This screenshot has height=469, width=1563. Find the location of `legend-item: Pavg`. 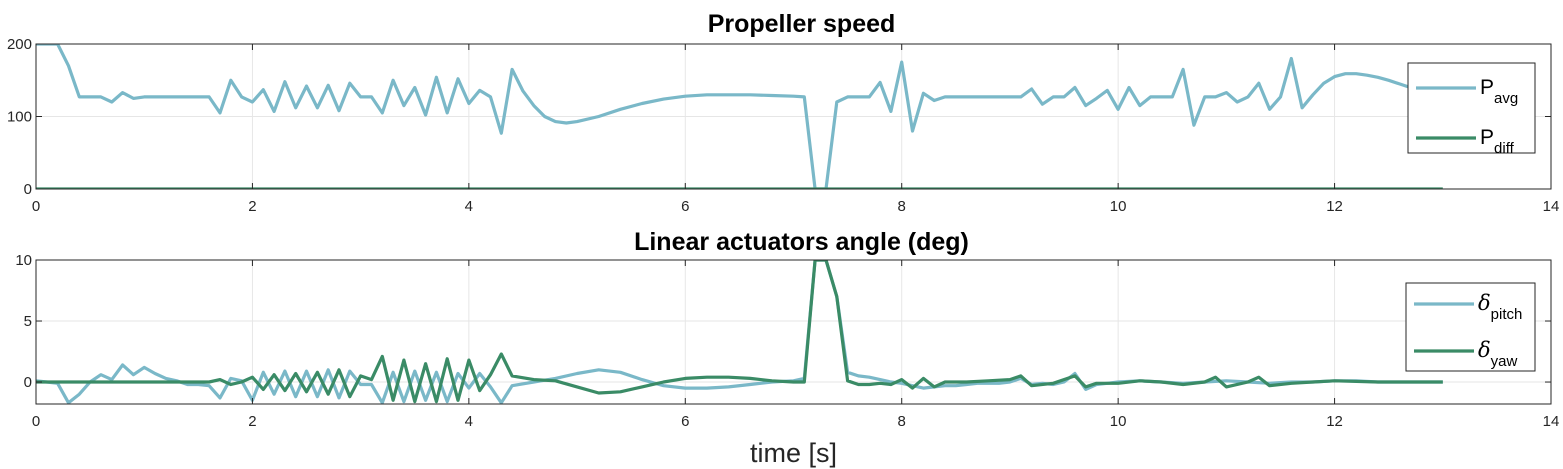

legend-item: Pavg is located at coordinates (1467, 91).